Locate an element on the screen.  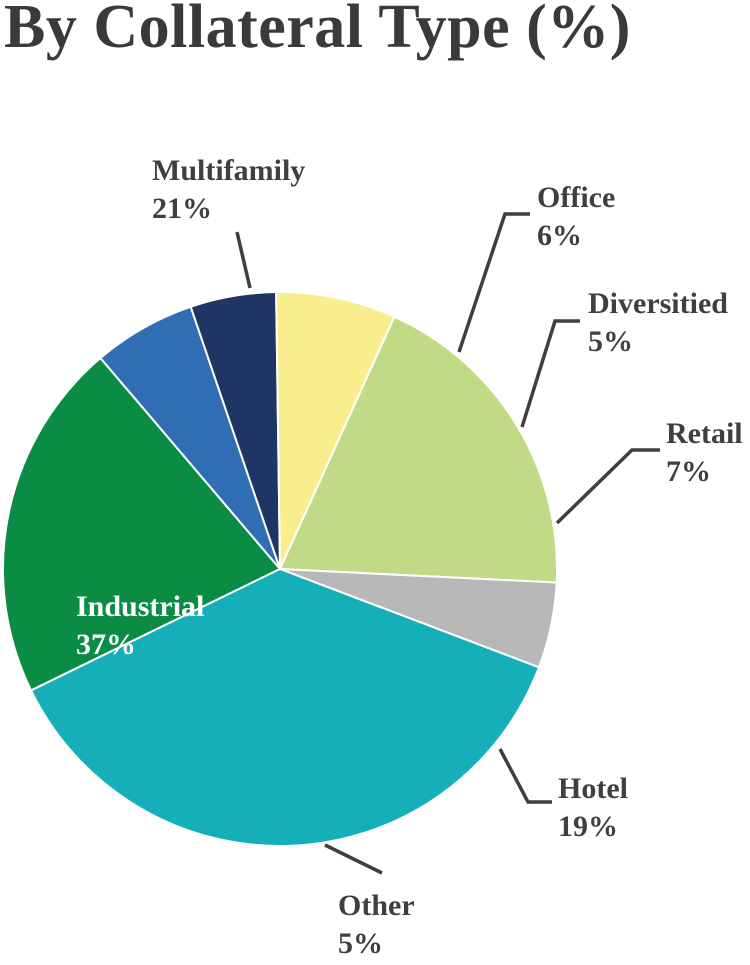
slice-value-label: 6% is located at coordinates (559, 235).